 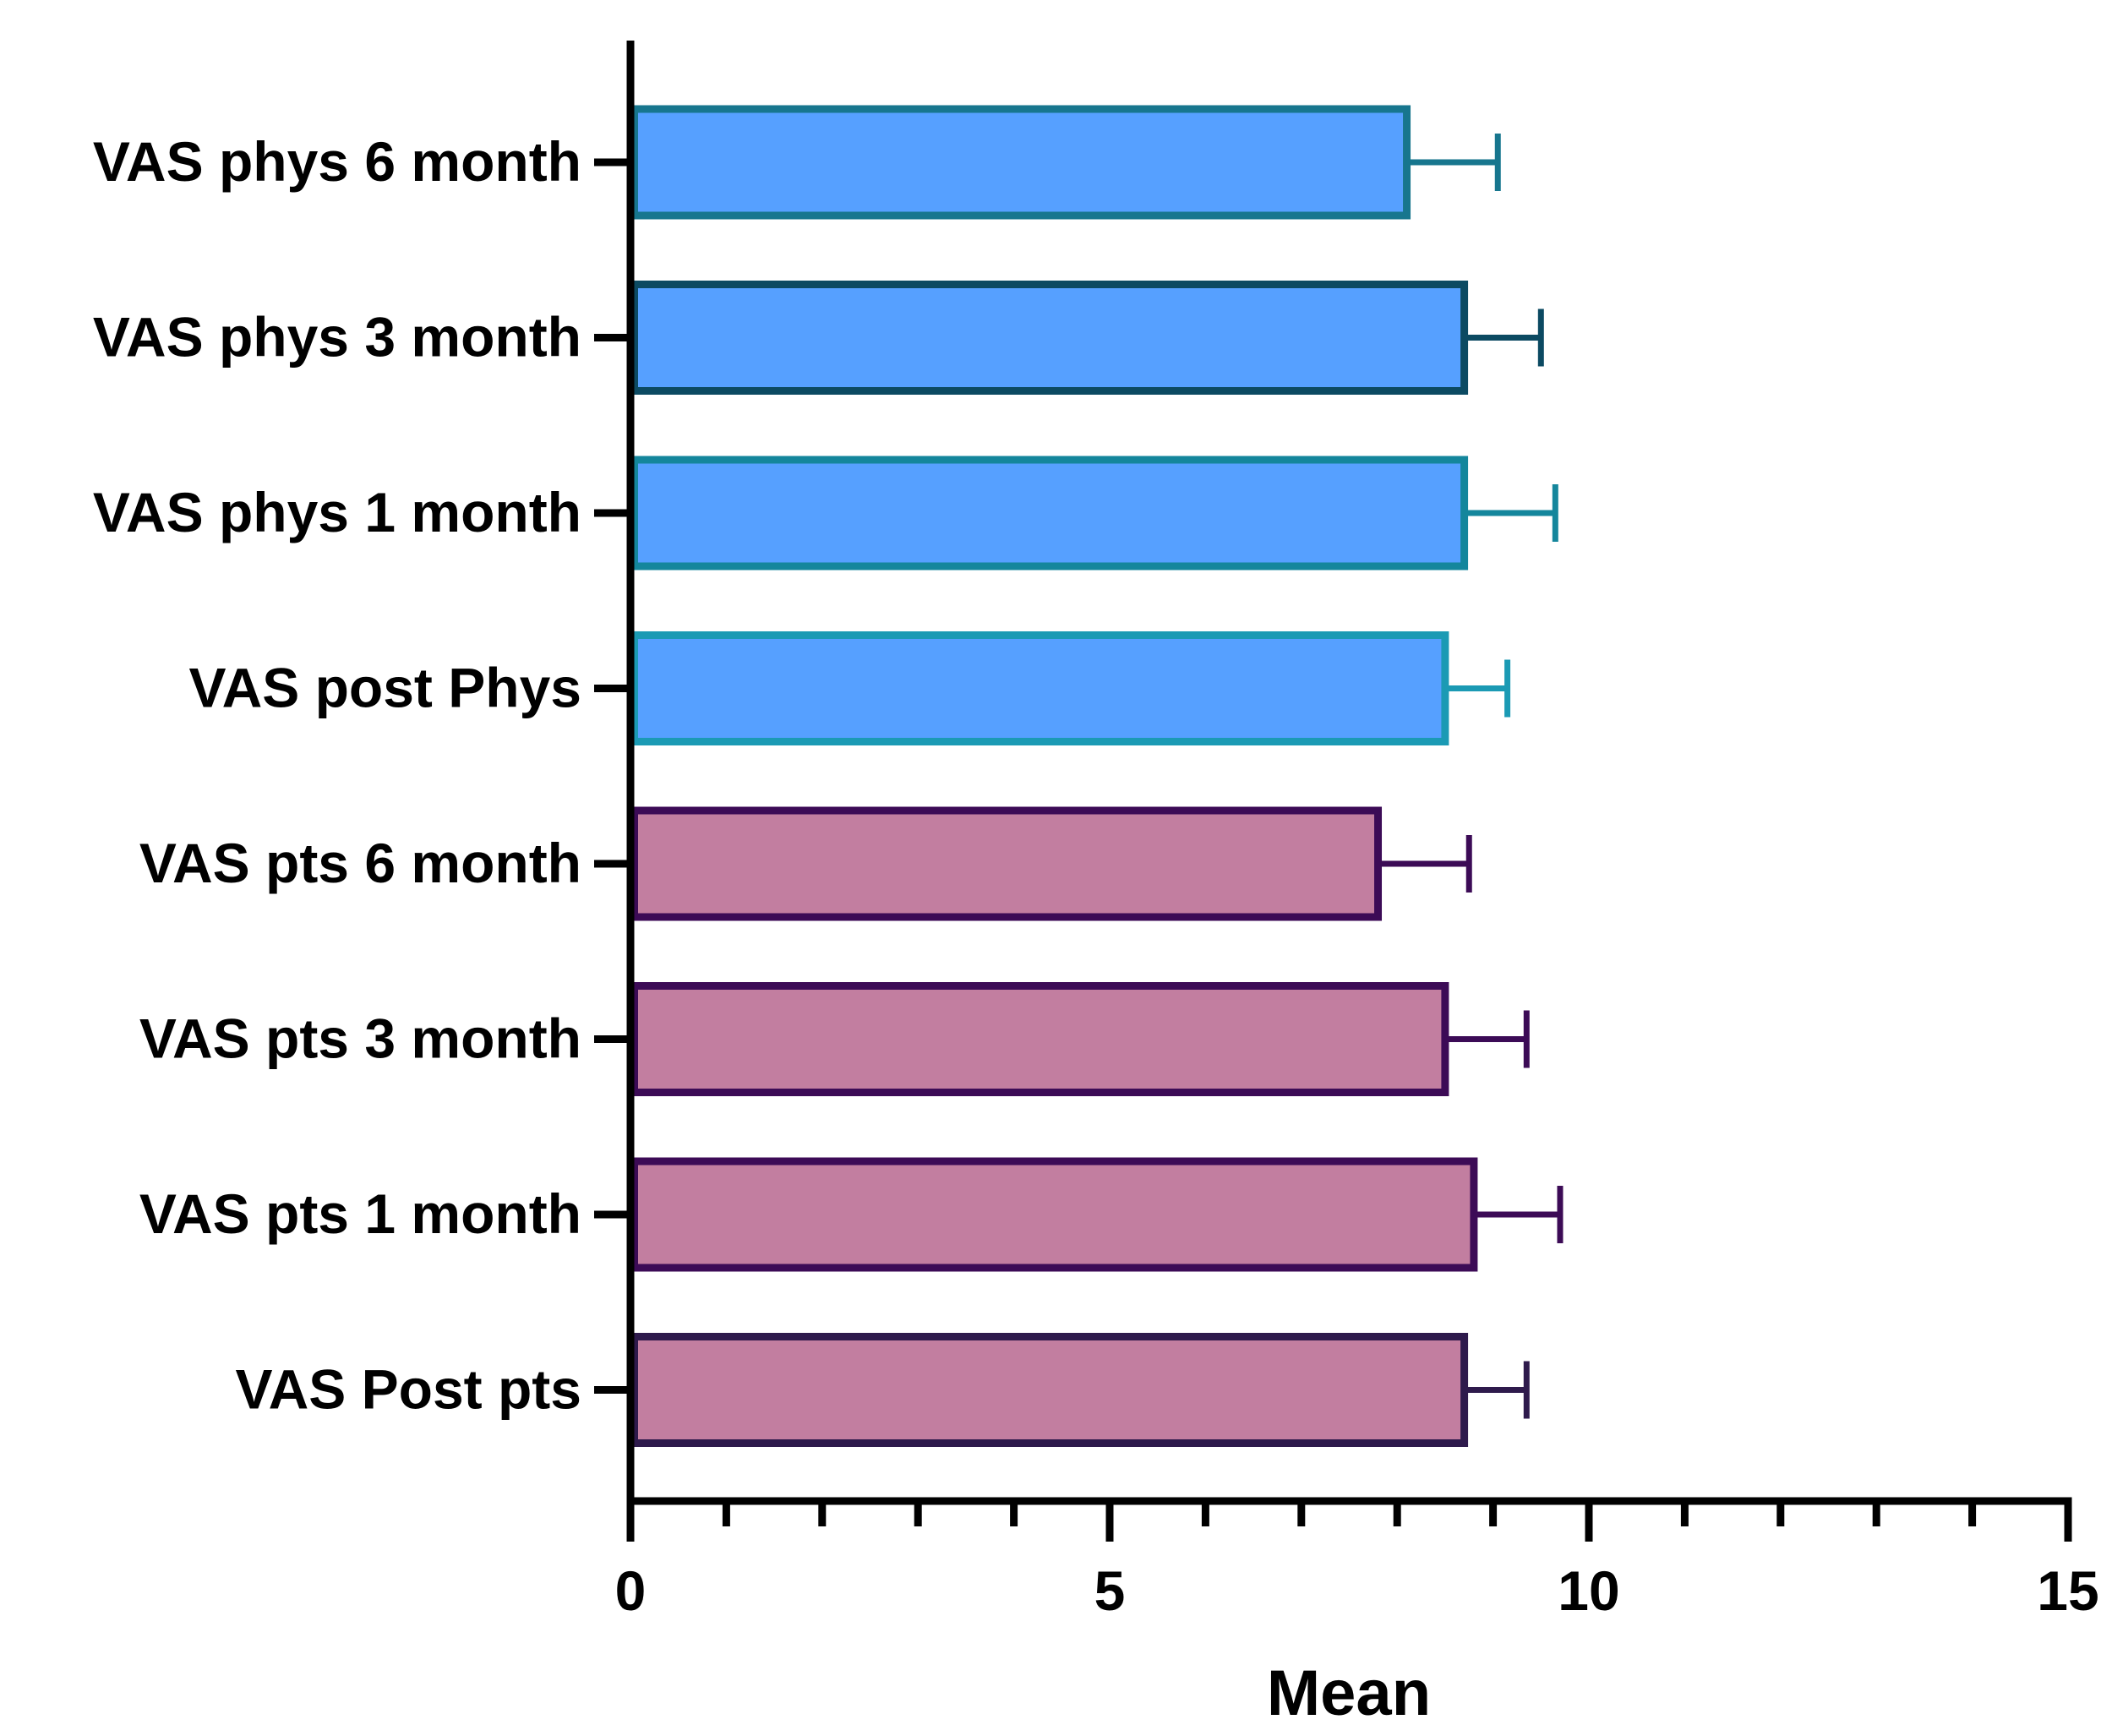 What do you see at coordinates (337, 337) in the screenshot?
I see `category-label: VAS phys 3 month` at bounding box center [337, 337].